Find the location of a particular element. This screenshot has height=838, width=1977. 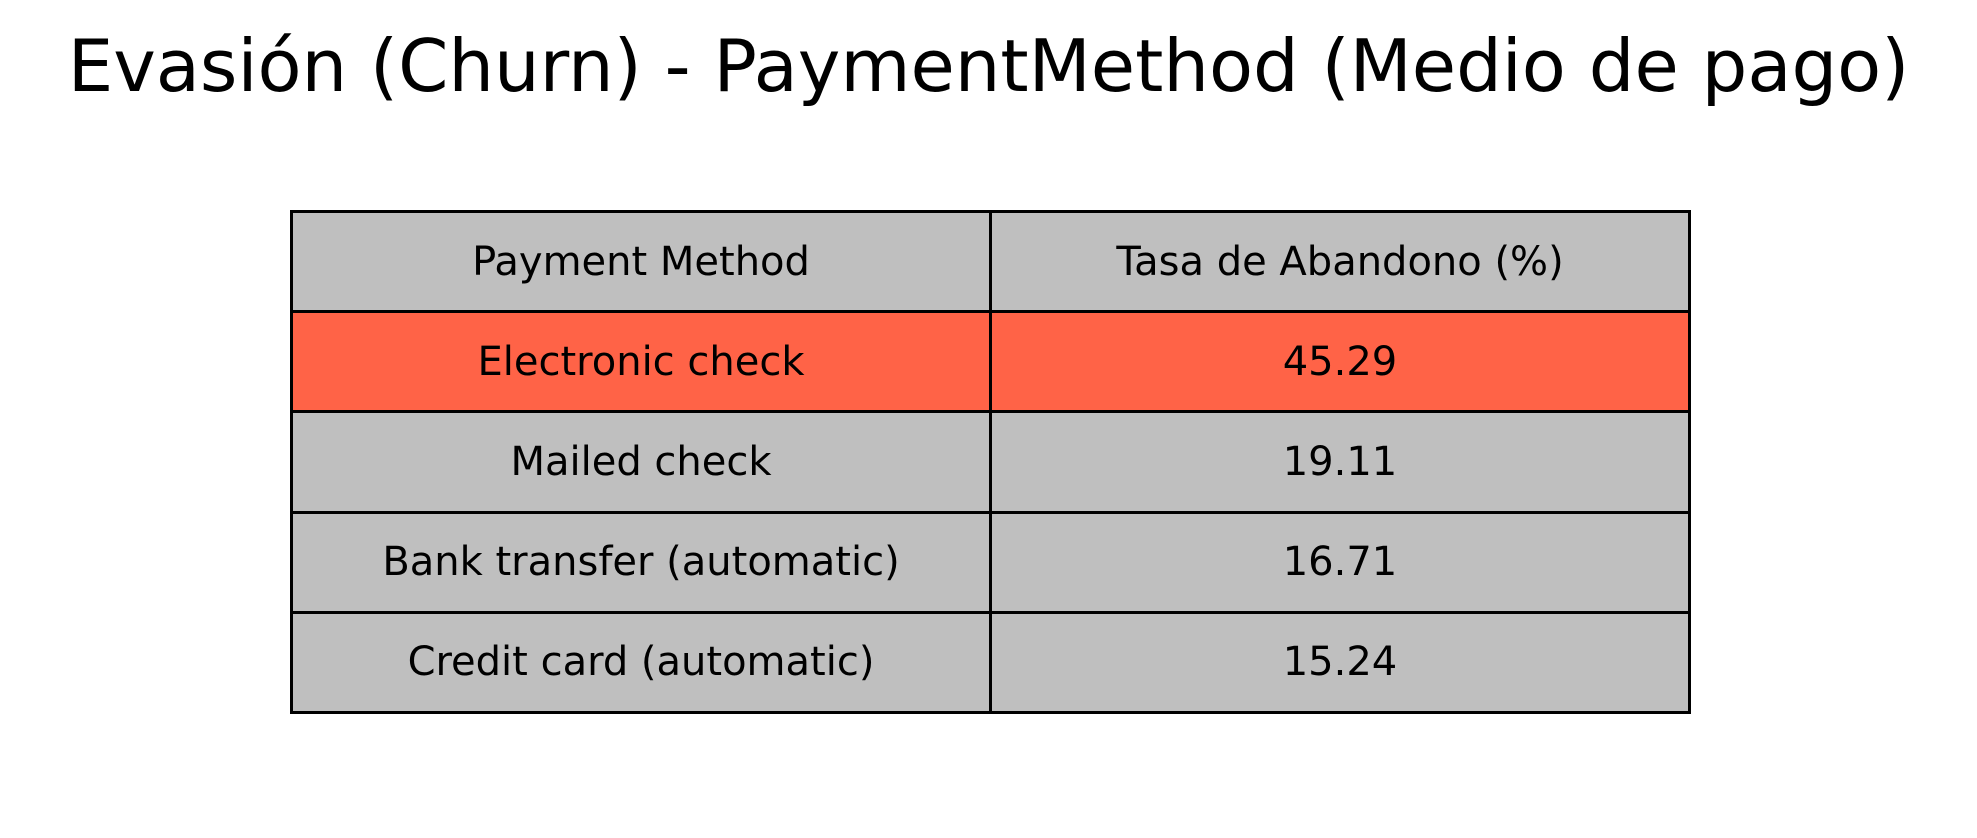

payment-method-cell: Mailed check is located at coordinates (641, 462).